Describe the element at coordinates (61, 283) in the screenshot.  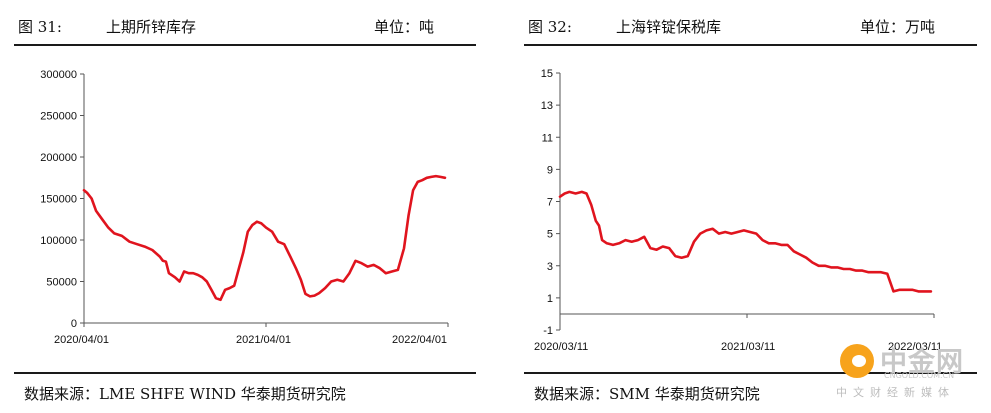
I see `y-tick-label: 50000` at that location.